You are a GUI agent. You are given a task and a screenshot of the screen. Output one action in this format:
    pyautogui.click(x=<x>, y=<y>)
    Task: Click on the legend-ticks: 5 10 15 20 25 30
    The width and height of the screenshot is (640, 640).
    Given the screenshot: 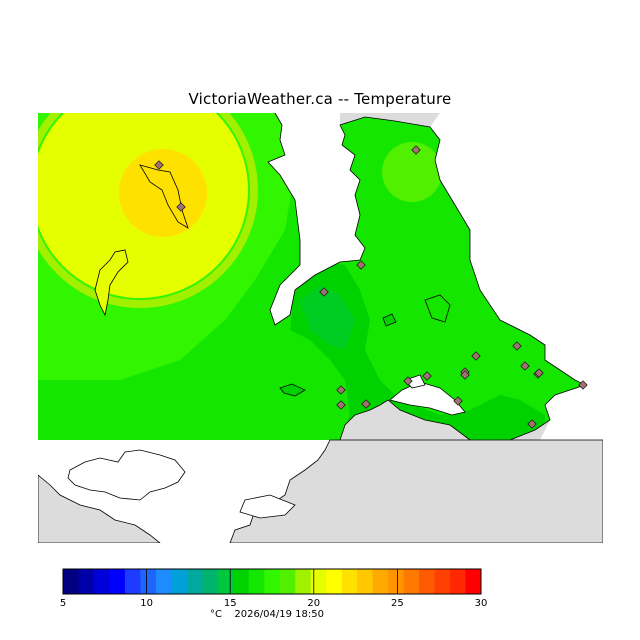 What is the action you would take?
    pyautogui.click(x=274, y=589)
    